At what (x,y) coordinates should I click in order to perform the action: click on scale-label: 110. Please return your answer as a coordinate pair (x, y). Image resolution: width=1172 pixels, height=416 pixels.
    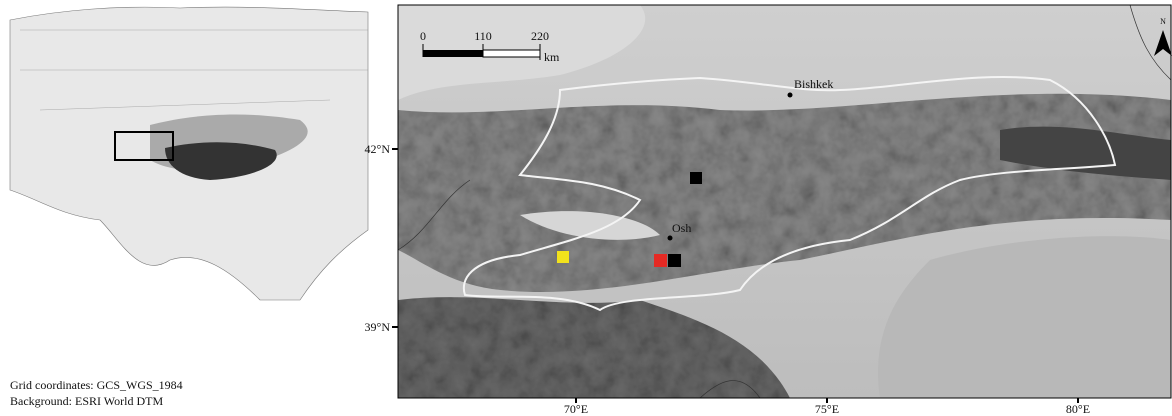
    Looking at the image, I should click on (483, 36).